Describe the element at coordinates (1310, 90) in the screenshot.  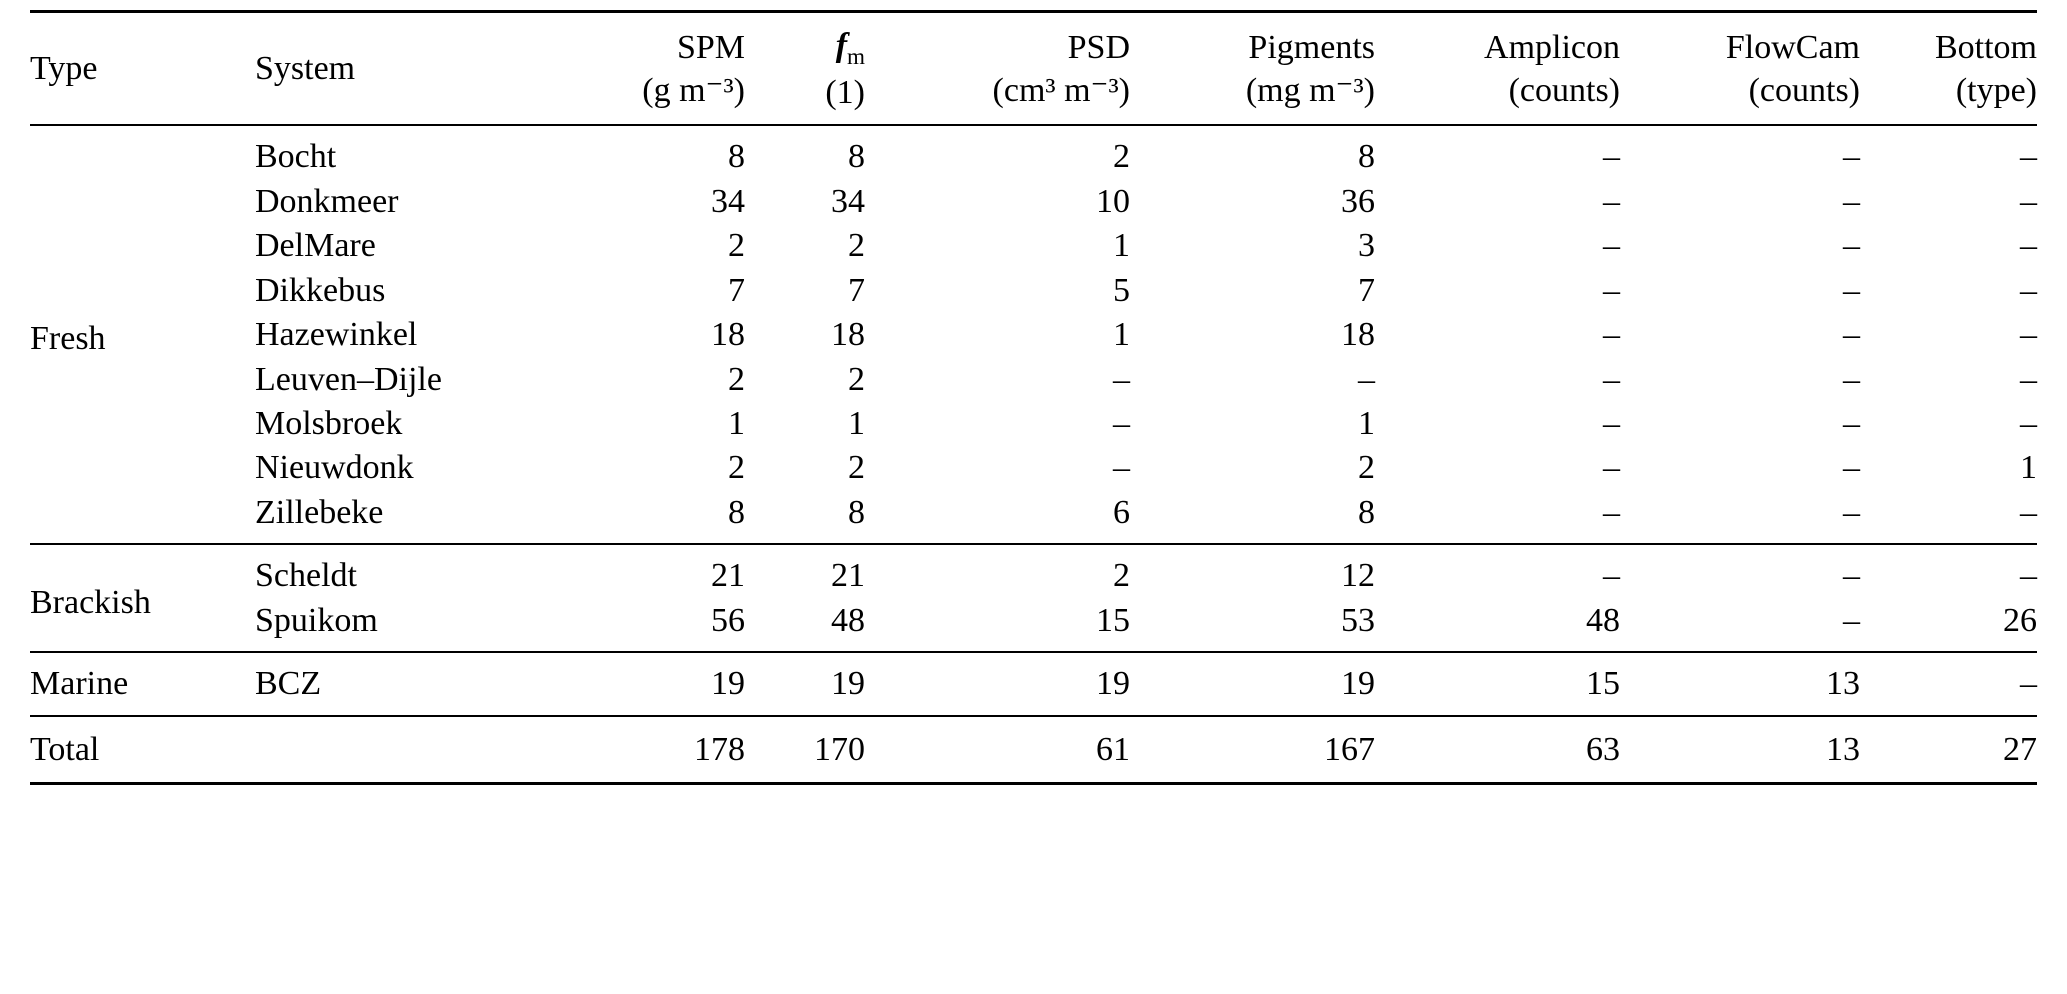
I see `column-unit-pigments: (mg m⁻³)` at that location.